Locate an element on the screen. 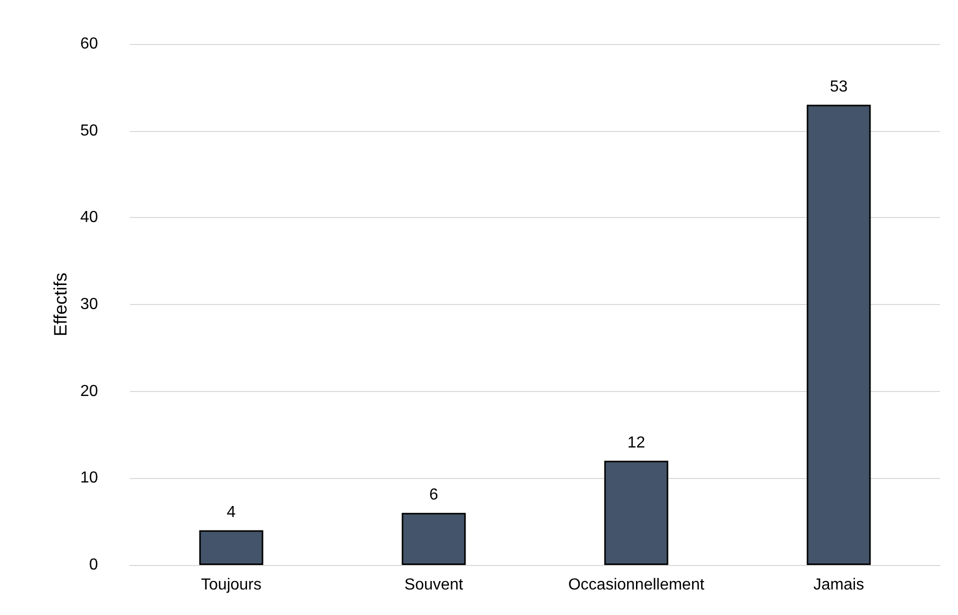 The width and height of the screenshot is (958, 615). y-tick-label: 0 is located at coordinates (93, 565).